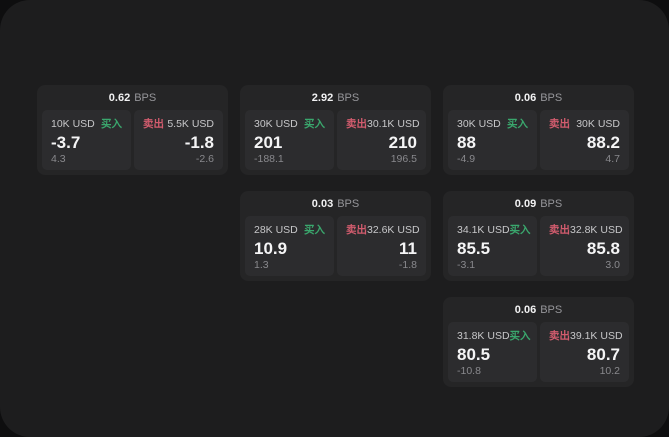  What do you see at coordinates (289, 246) in the screenshot?
I see `buy-panel: 28K USD 买入 10.9 1.3` at bounding box center [289, 246].